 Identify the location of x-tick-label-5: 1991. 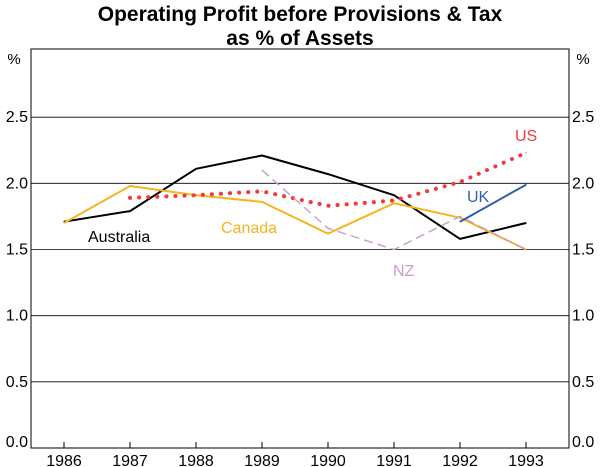
(394, 460).